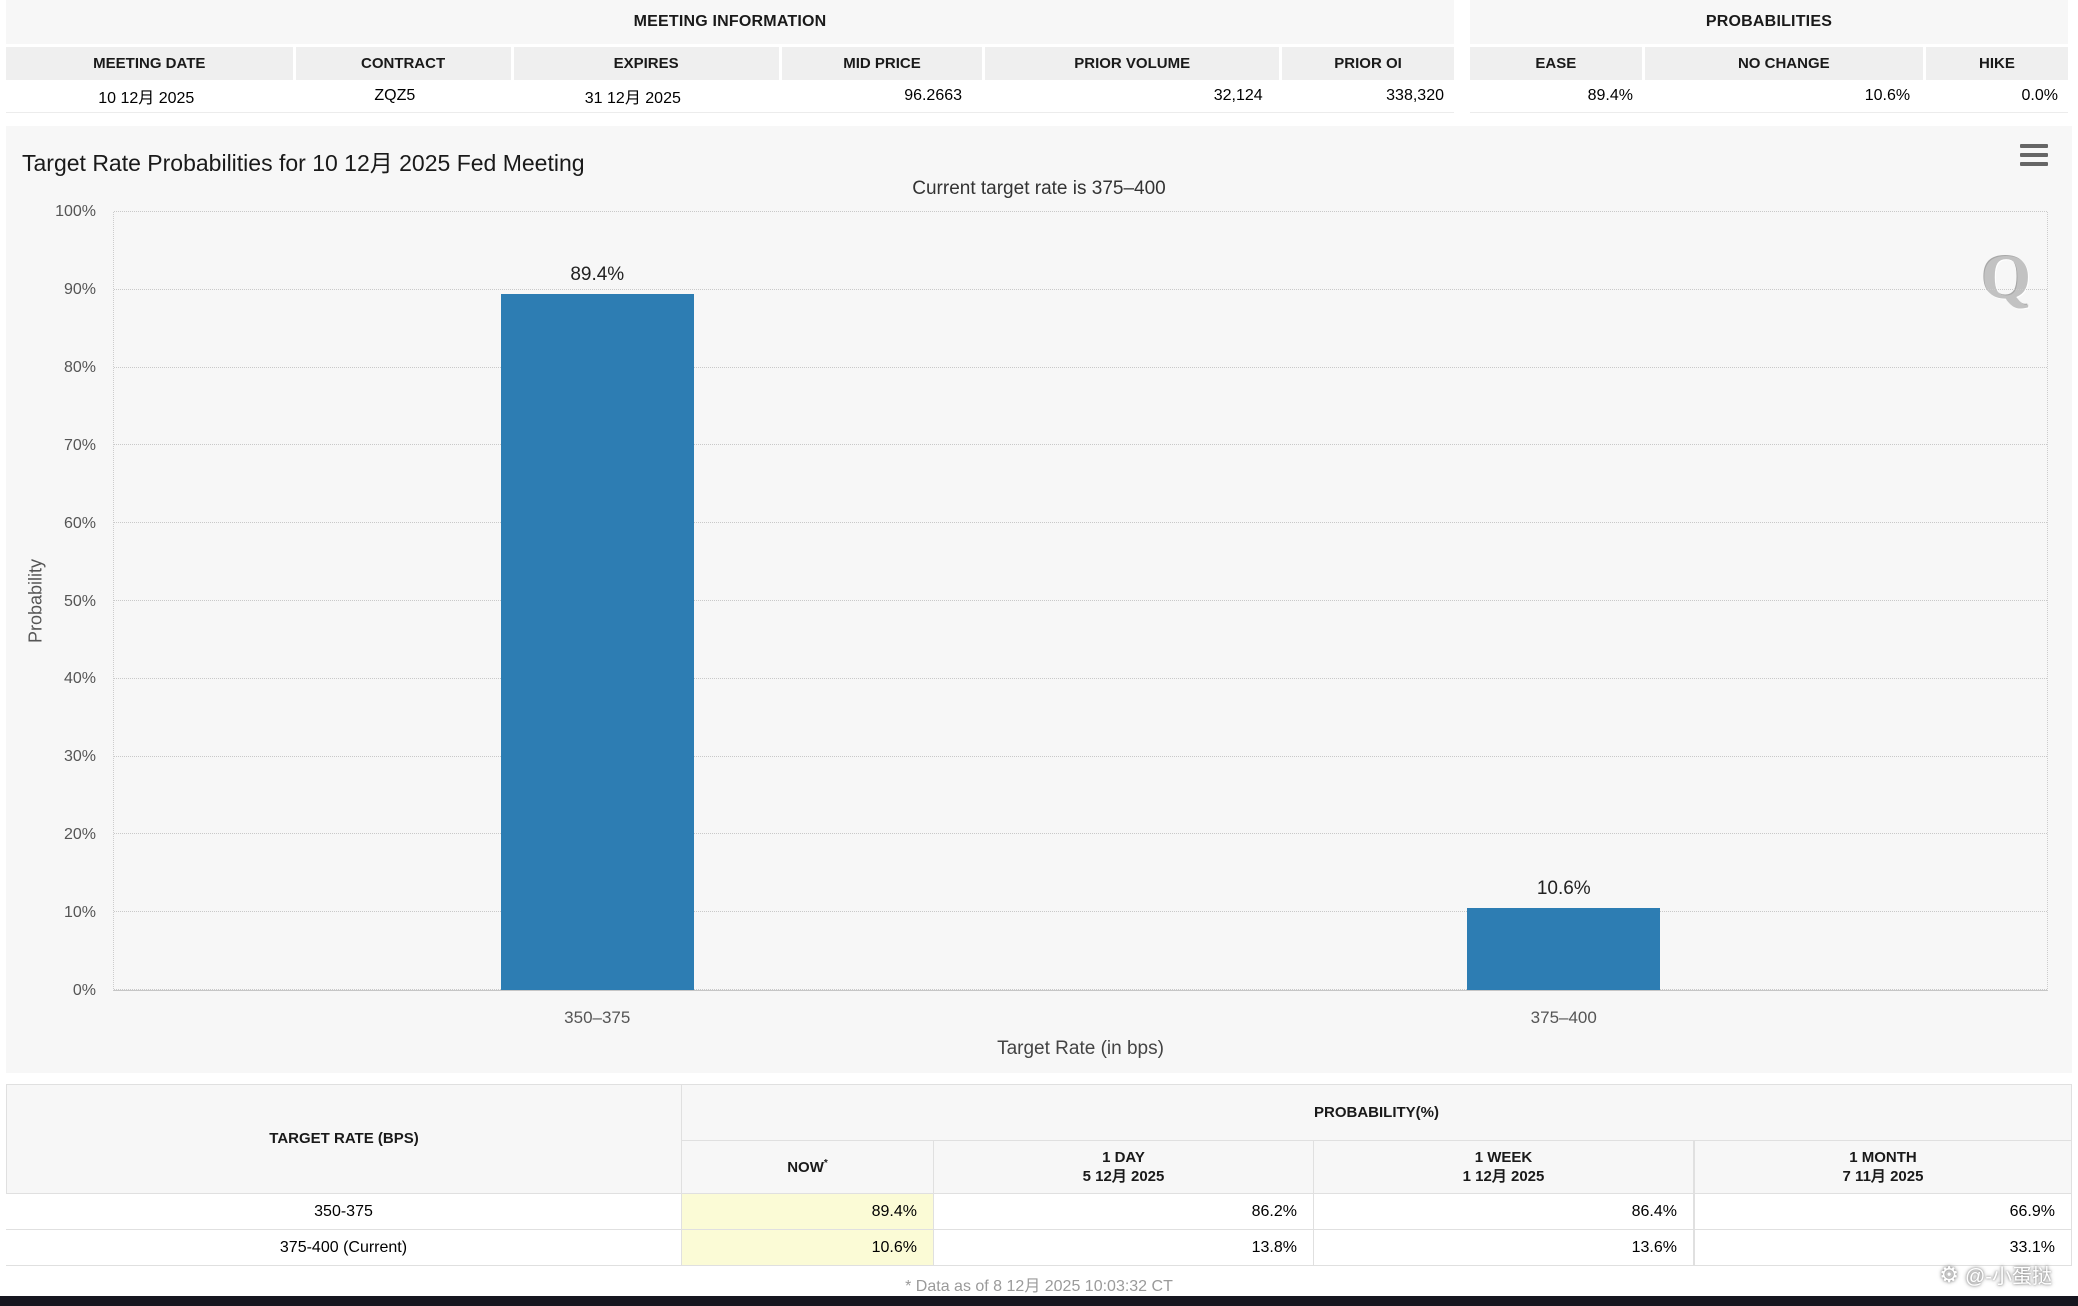 Image resolution: width=2078 pixels, height=1306 pixels. What do you see at coordinates (1080, 1048) in the screenshot?
I see `x-axis-title: Target Rate (in bps)` at bounding box center [1080, 1048].